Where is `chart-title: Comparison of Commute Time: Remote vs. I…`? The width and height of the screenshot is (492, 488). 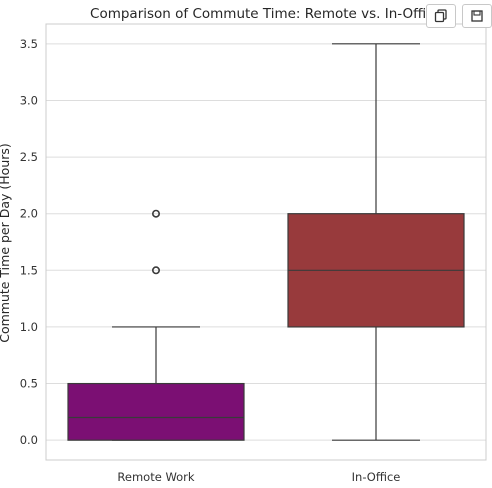 chart-title: Comparison of Commute Time: Remote vs. I… is located at coordinates (266, 14).